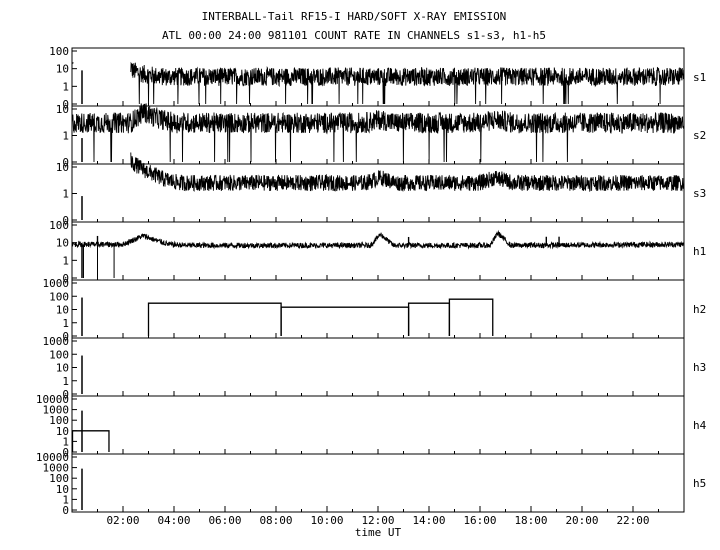 Image resolution: width=720 pixels, height=550 pixels. What do you see at coordinates (699, 193) in the screenshot?
I see `channel-label-s3: s3` at bounding box center [699, 193].